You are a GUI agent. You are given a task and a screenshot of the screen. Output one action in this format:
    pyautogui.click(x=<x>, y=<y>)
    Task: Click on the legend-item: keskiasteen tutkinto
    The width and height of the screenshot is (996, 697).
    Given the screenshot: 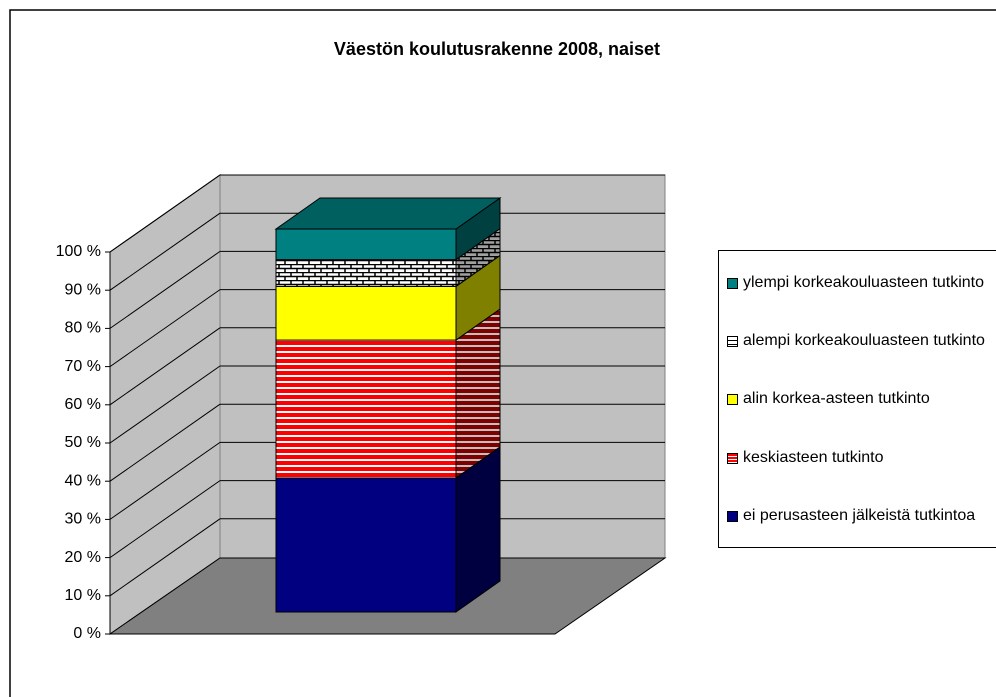 What is the action you would take?
    pyautogui.click(x=861, y=457)
    